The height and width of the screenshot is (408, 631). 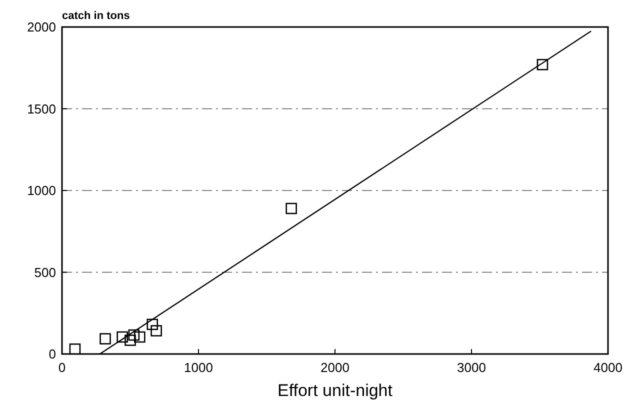 I want to click on x-axis-title: Effort unit-night, so click(x=335, y=390).